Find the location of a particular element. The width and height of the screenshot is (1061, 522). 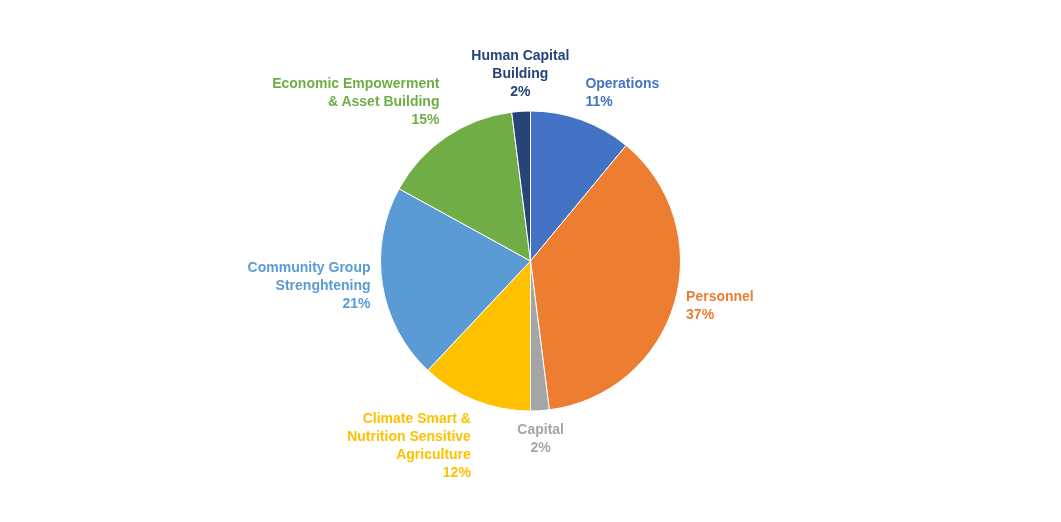

slice-label: Capital is located at coordinates (541, 428).